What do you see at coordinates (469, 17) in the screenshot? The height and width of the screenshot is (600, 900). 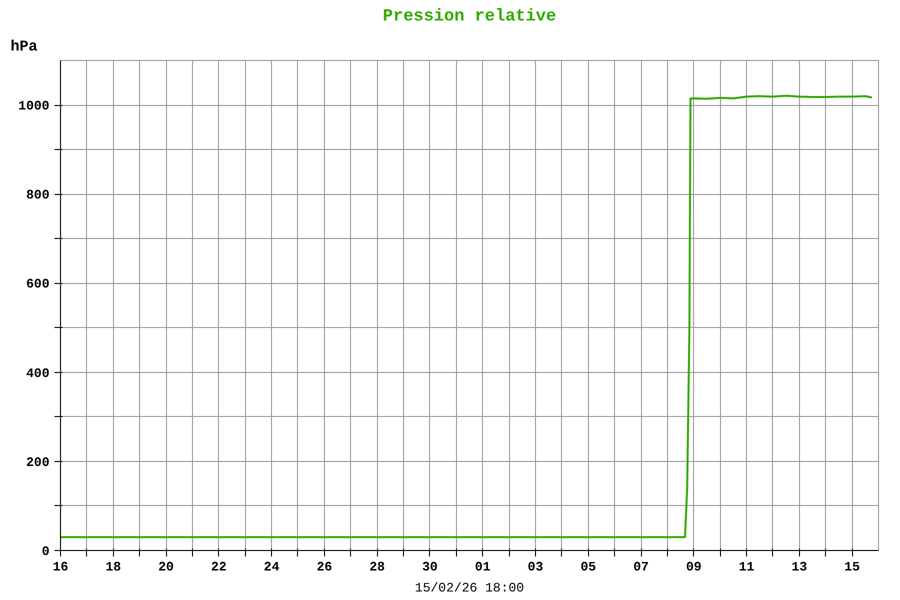 I see `chart-title: Pression relative` at bounding box center [469, 17].